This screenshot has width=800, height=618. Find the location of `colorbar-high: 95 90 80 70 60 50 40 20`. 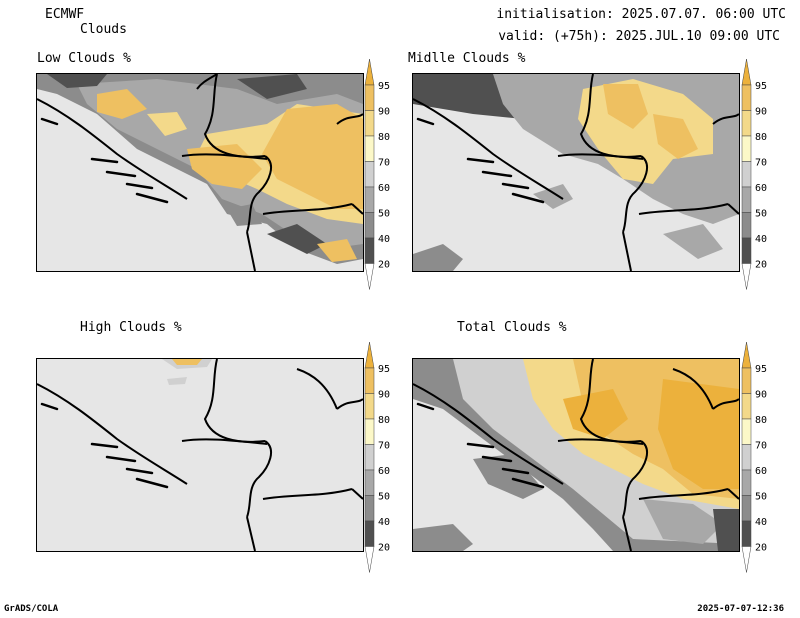

colorbar-high: 95 90 80 70 60 50 40 20 is located at coordinates (389, 457).